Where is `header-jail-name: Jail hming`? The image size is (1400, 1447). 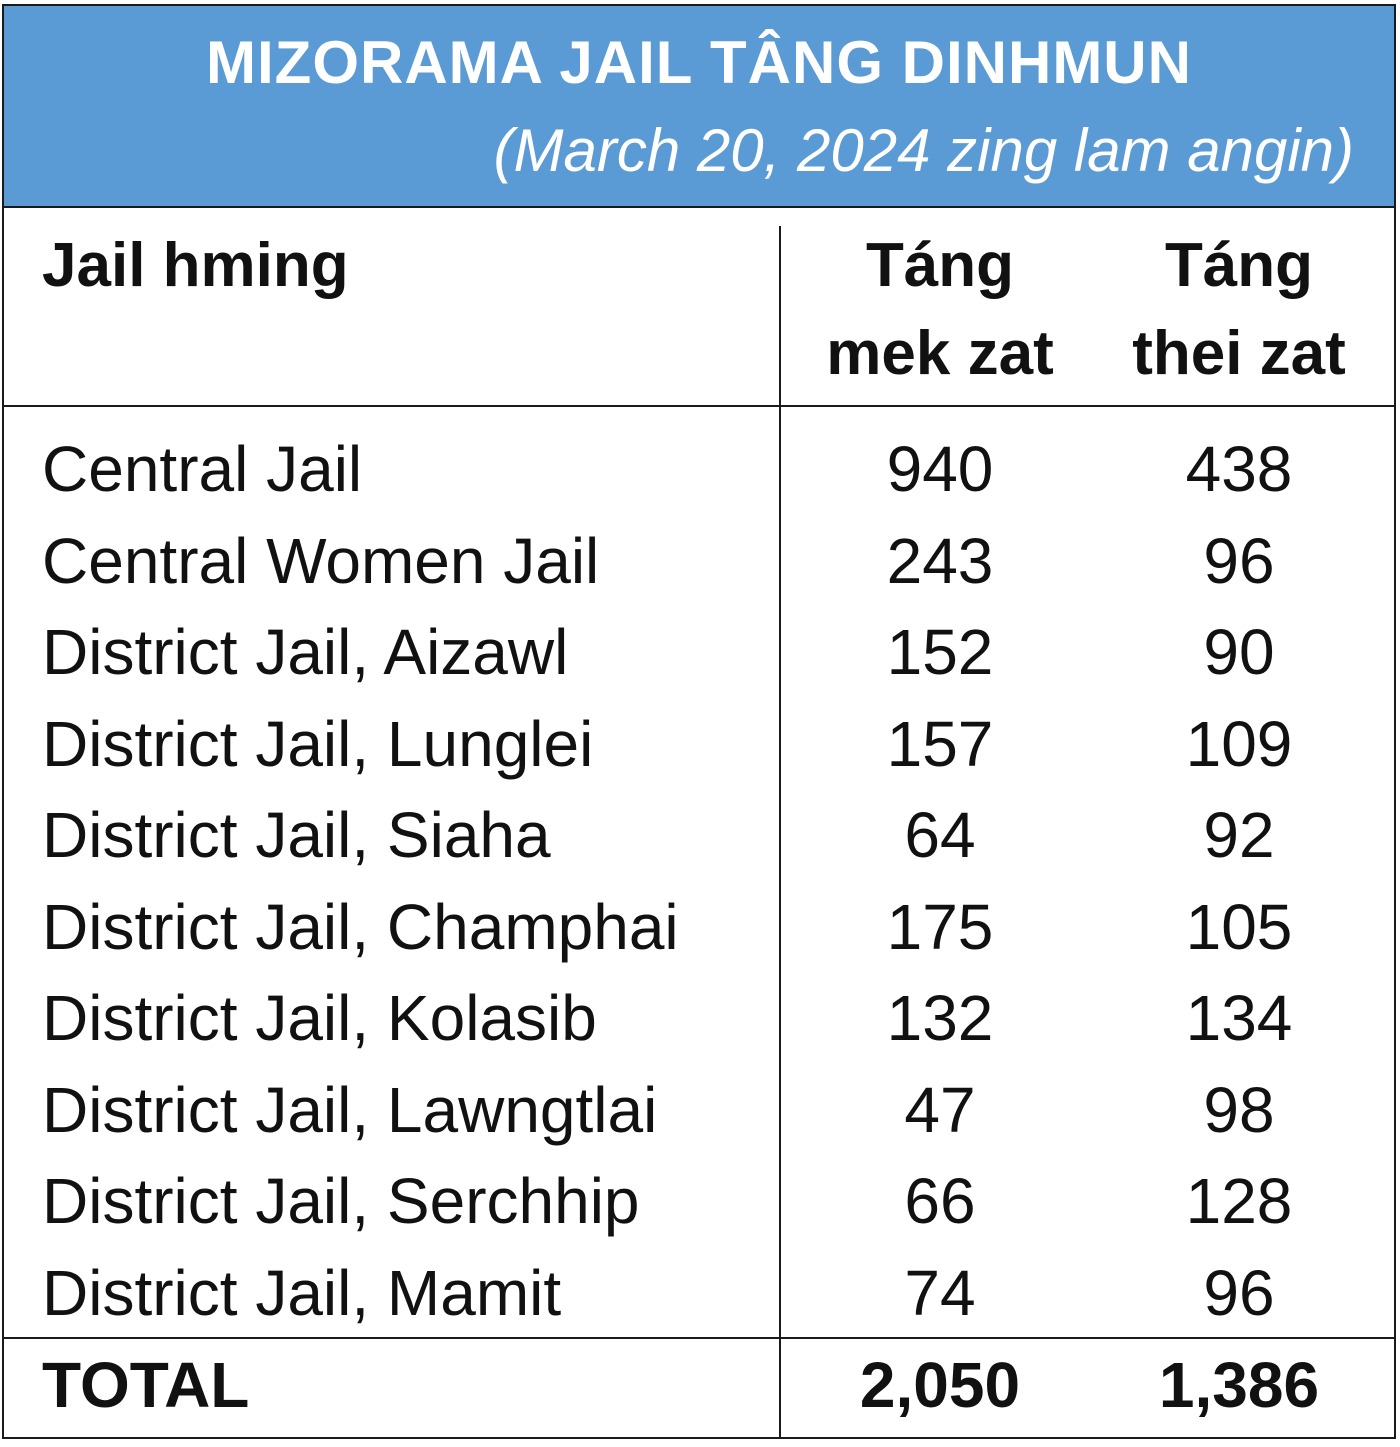 header-jail-name: Jail hming is located at coordinates (195, 265).